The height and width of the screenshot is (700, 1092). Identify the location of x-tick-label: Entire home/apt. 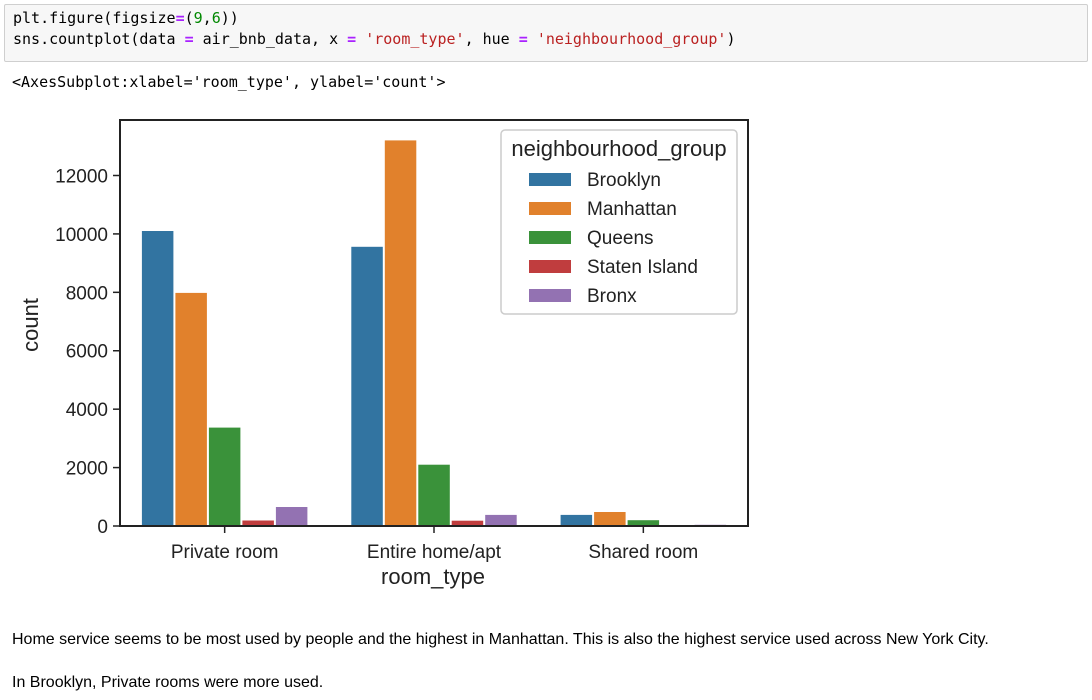
(434, 552).